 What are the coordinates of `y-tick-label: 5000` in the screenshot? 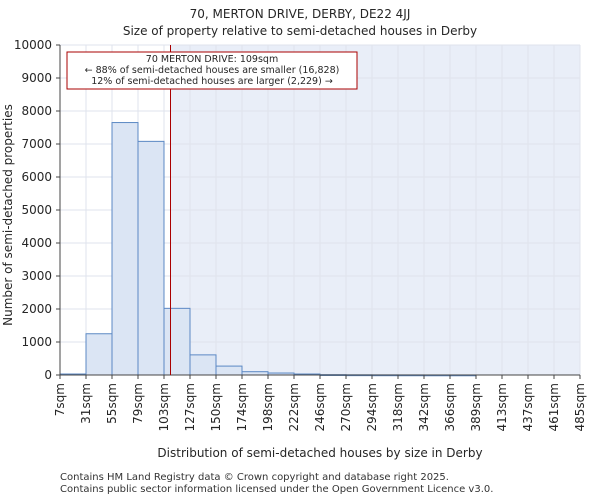 It's located at (36, 210).